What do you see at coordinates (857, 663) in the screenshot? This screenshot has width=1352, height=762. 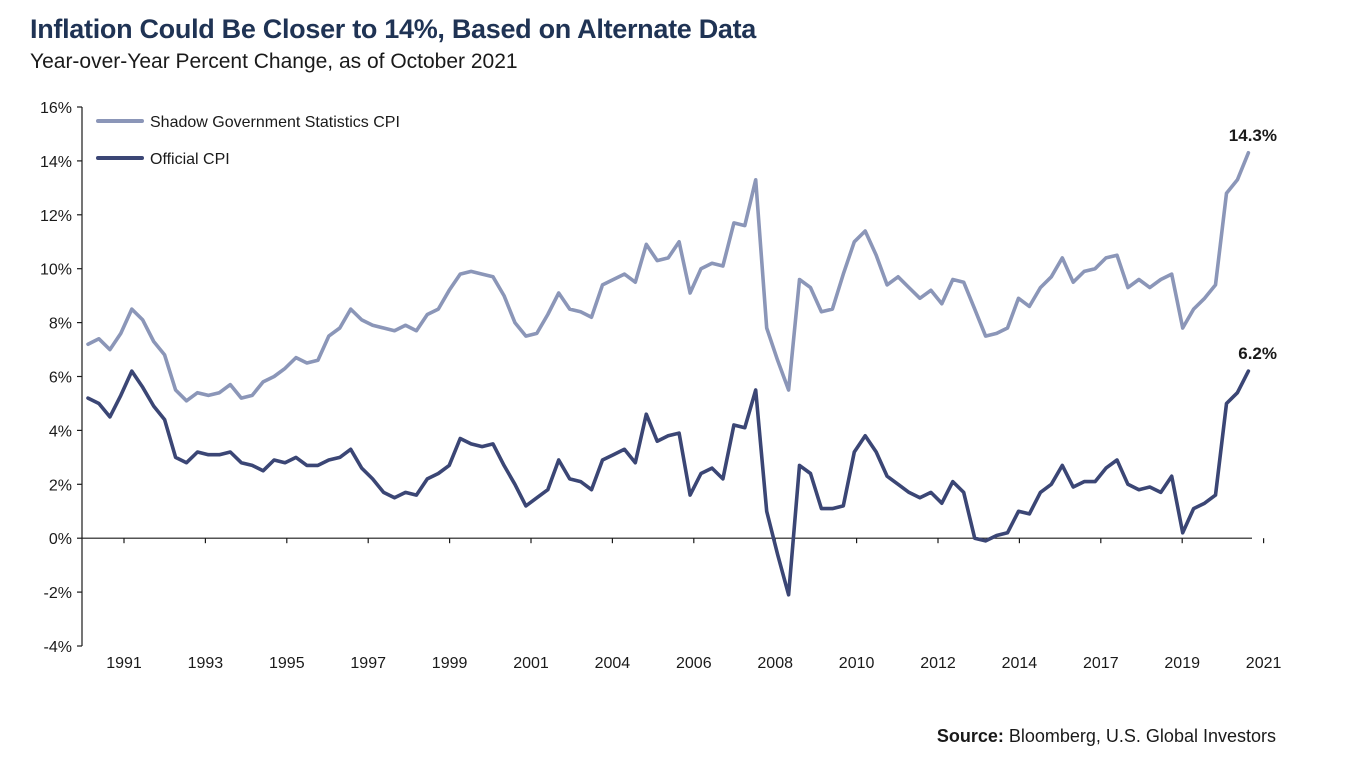 I see `x-tick-label: 2010` at bounding box center [857, 663].